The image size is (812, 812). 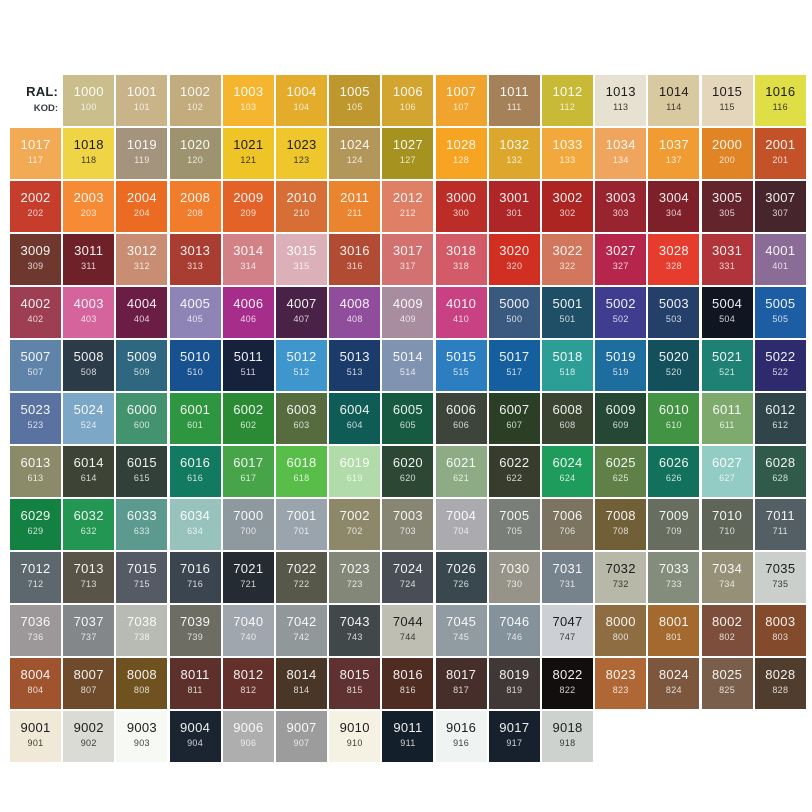 What do you see at coordinates (780, 259) in the screenshot?
I see `ral-swatch-4001: 4001 401` at bounding box center [780, 259].